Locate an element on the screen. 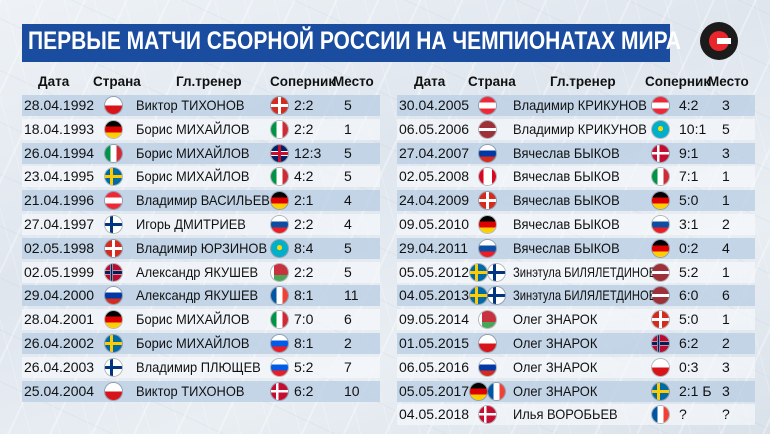  match-score: 0:2 is located at coordinates (689, 247).